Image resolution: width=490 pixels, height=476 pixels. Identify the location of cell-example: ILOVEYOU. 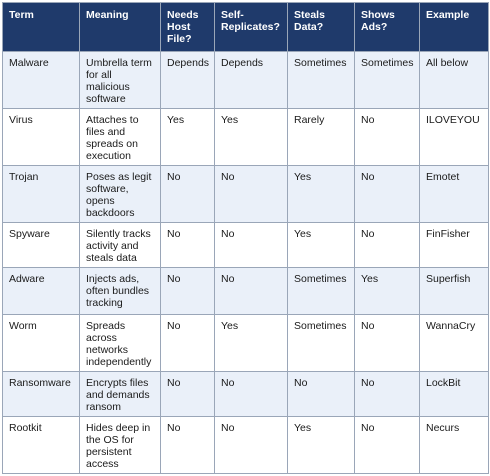
(454, 137).